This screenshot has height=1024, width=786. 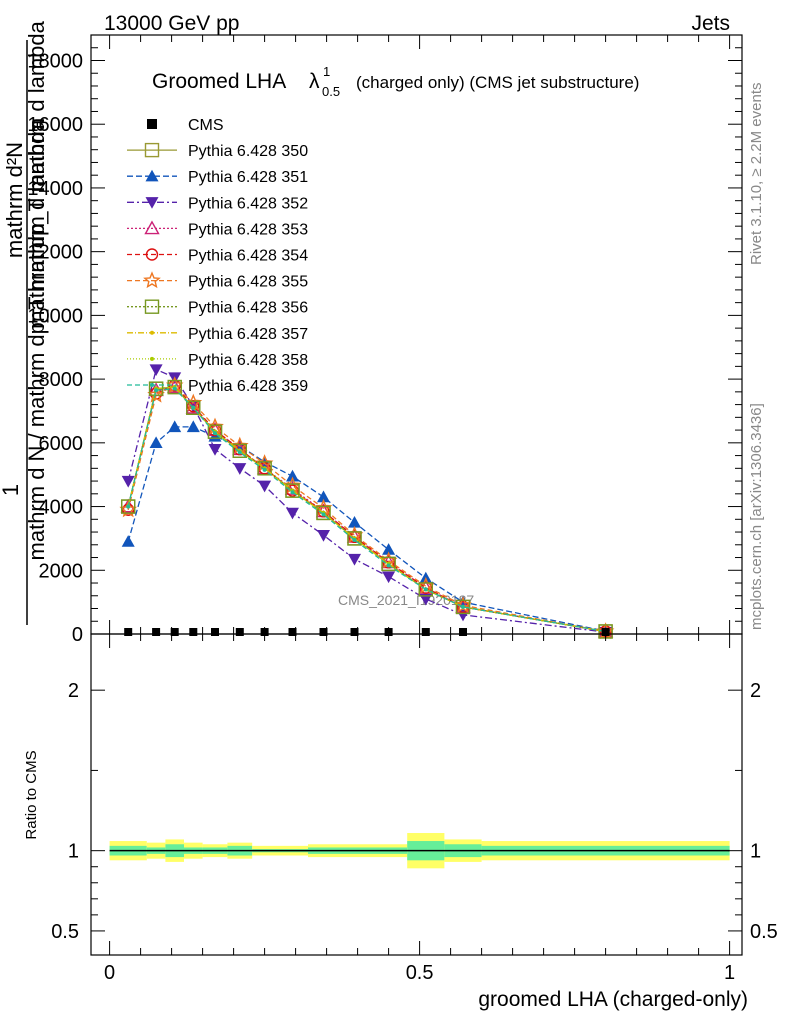 What do you see at coordinates (326, 71) in the screenshot?
I see `title-sup: 1` at bounding box center [326, 71].